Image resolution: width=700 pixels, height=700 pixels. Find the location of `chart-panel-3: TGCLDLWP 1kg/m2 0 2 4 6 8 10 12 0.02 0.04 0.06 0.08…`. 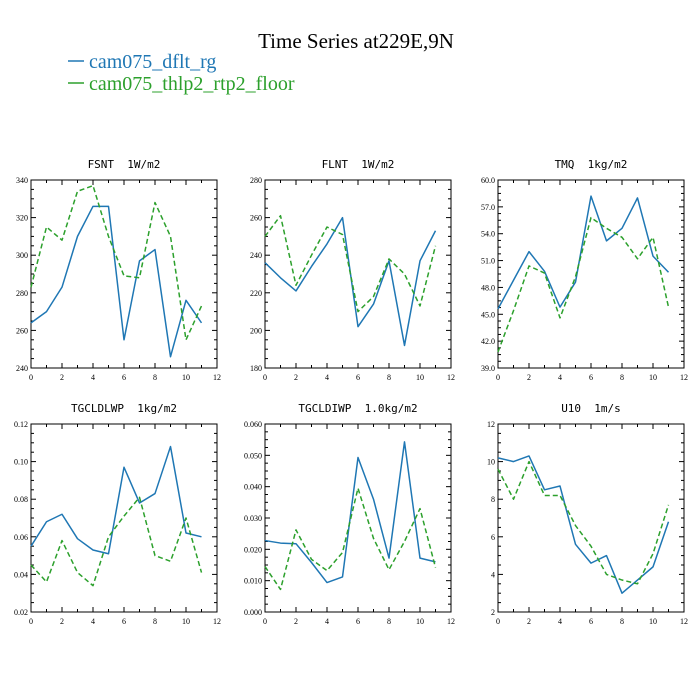

chart-panel-3: TGCLDLWP 1kg/m2 0 2 4 6 8 10 12 0.02 0.04 0.06 0.08… is located at coordinates (117, 514).